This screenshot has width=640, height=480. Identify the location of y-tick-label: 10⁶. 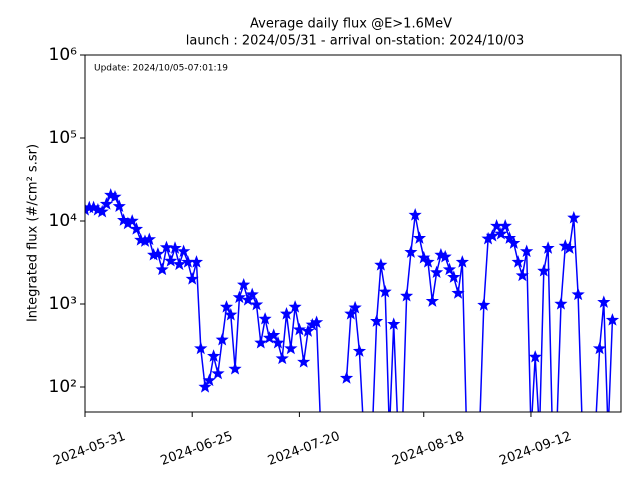
(63, 55).